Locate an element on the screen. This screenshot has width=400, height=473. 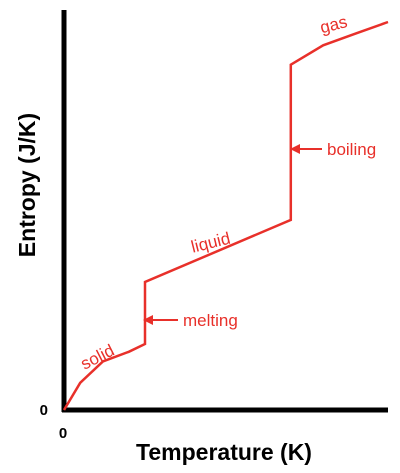
melting-label: melting is located at coordinates (210, 320).